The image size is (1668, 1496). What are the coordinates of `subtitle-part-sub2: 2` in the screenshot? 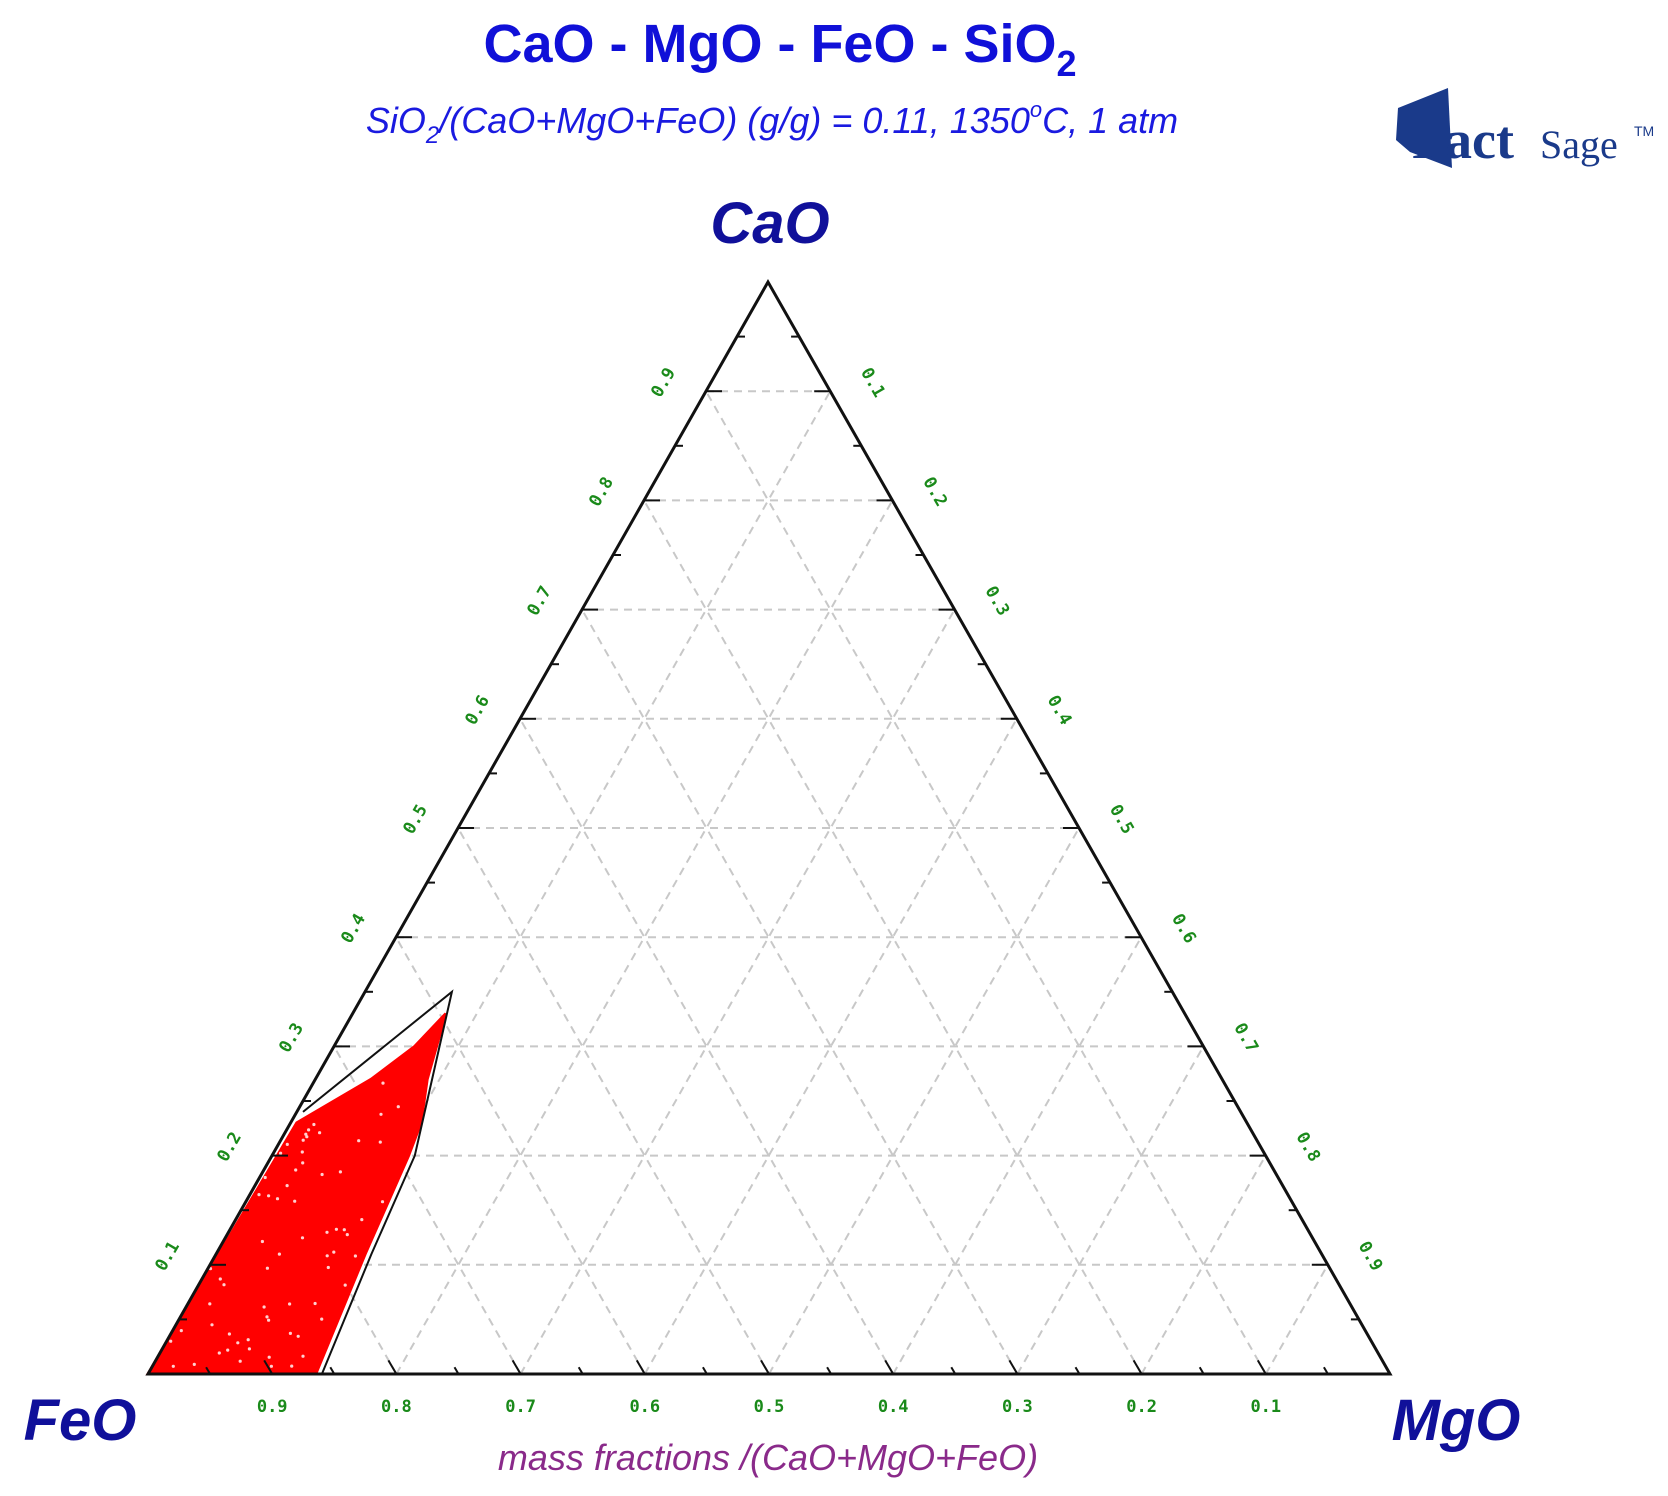 It's located at (432, 135).